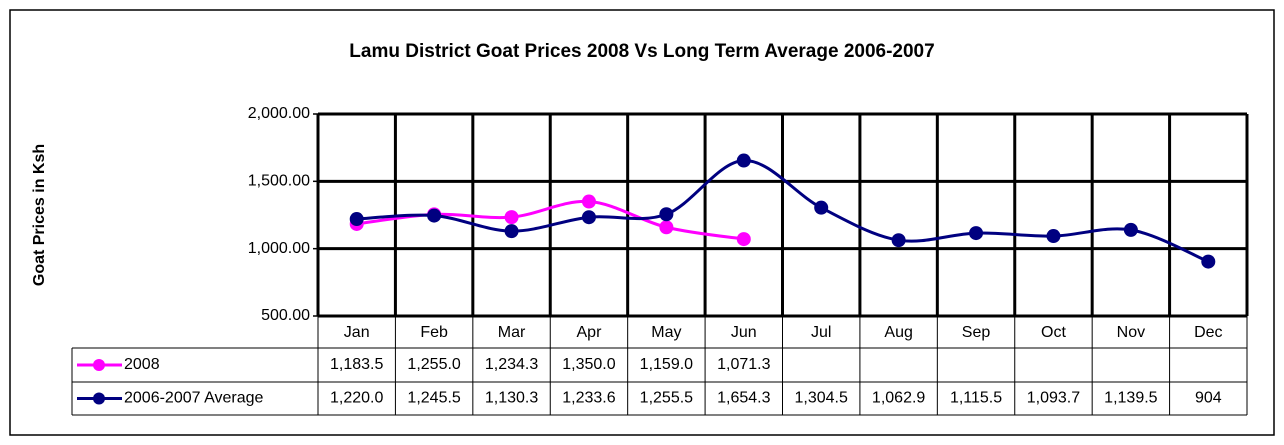 The image size is (1284, 445). Describe the element at coordinates (588, 364) in the screenshot. I see `data-table-value: 1,350.0` at that location.